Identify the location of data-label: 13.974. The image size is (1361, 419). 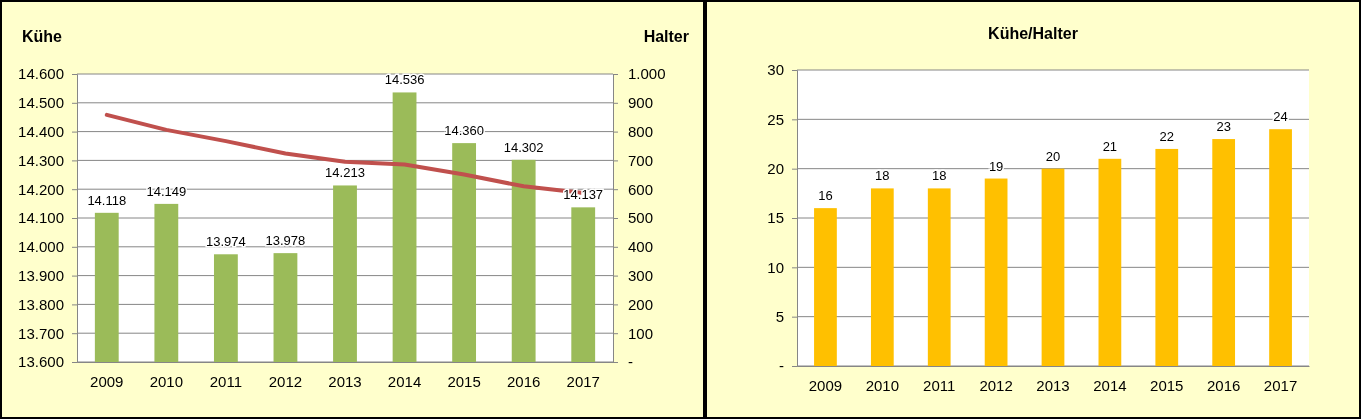
(226, 242).